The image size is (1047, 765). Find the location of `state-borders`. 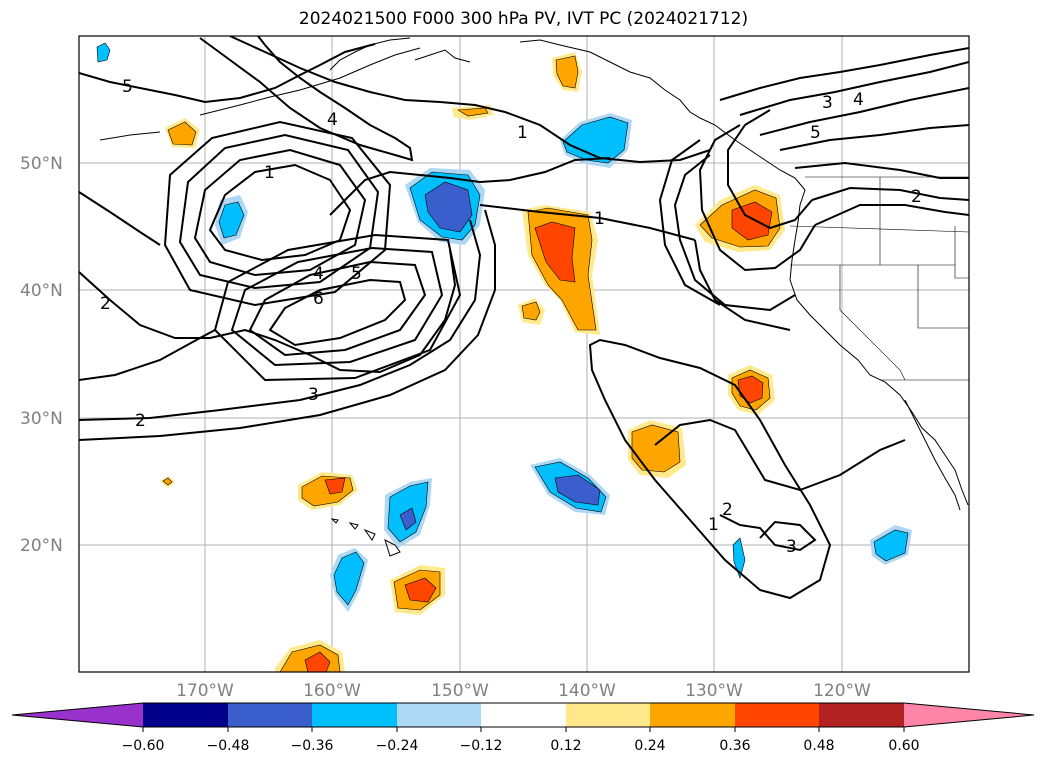

state-borders is located at coordinates (879, 278).